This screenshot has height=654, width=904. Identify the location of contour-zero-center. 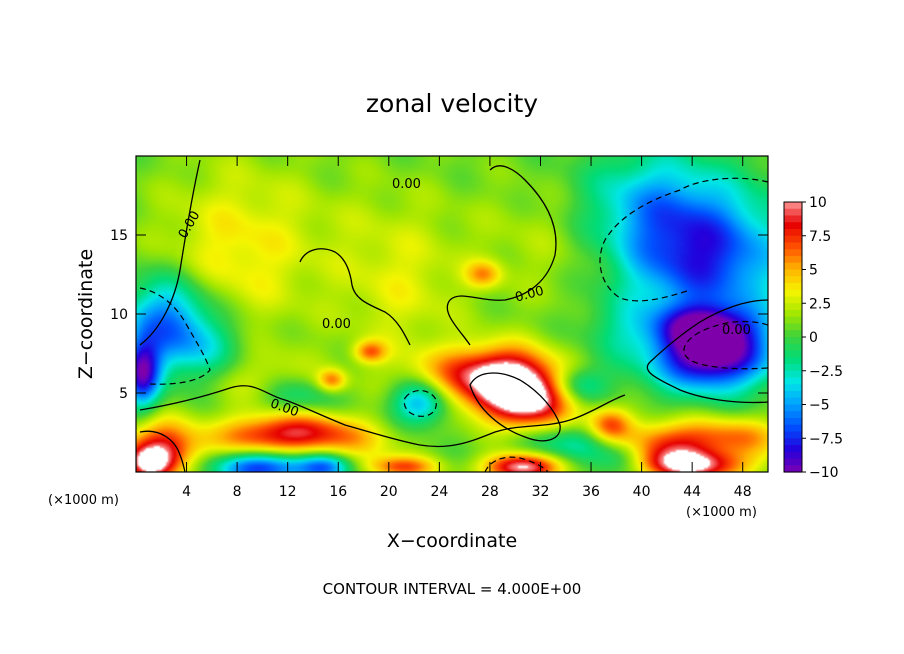
(501, 255).